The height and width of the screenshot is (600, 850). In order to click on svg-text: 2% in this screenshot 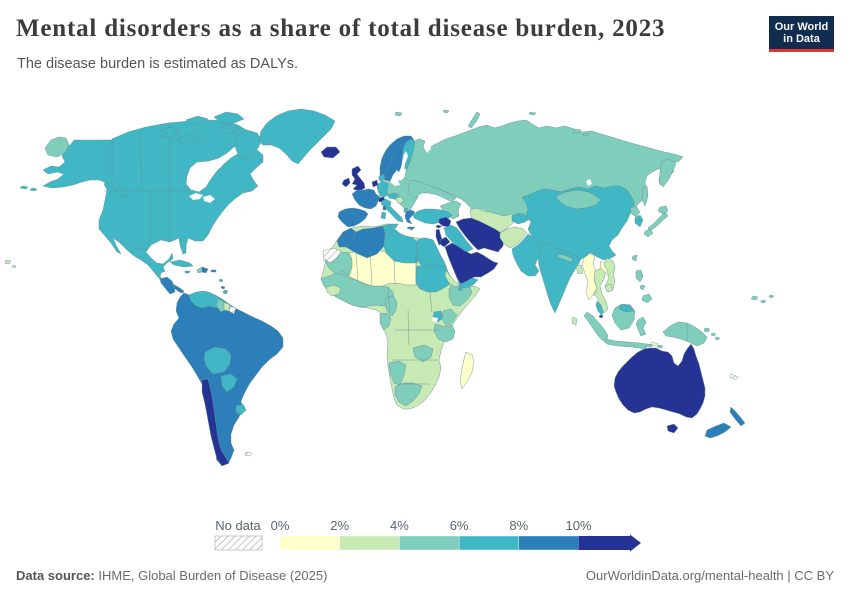, I will do `click(339, 525)`.